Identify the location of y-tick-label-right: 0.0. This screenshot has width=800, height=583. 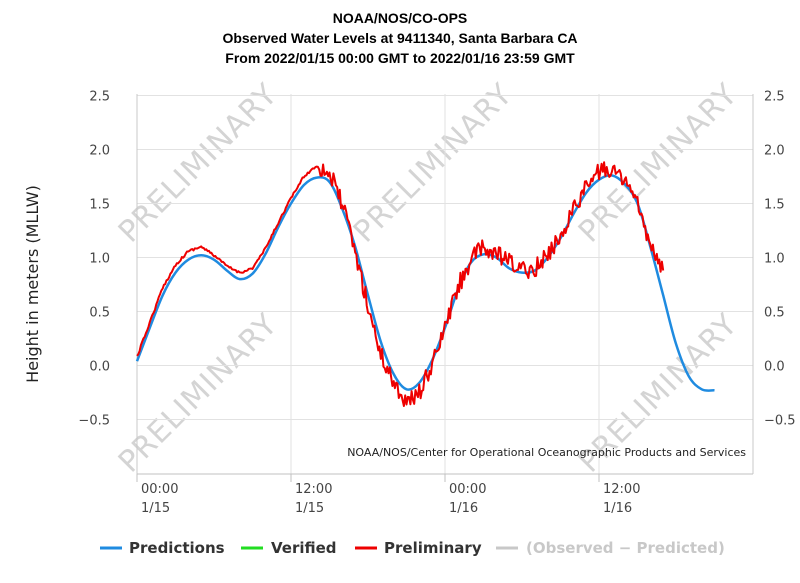
(774, 367).